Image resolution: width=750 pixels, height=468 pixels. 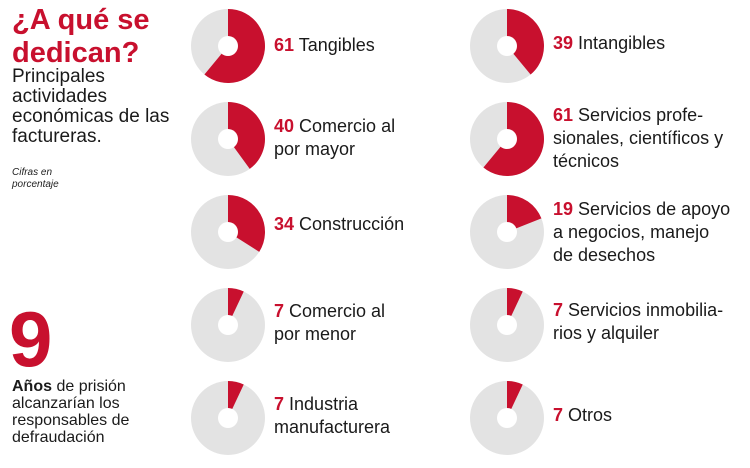 I want to click on pie-category: Comercio al por mayor, so click(x=335, y=137).